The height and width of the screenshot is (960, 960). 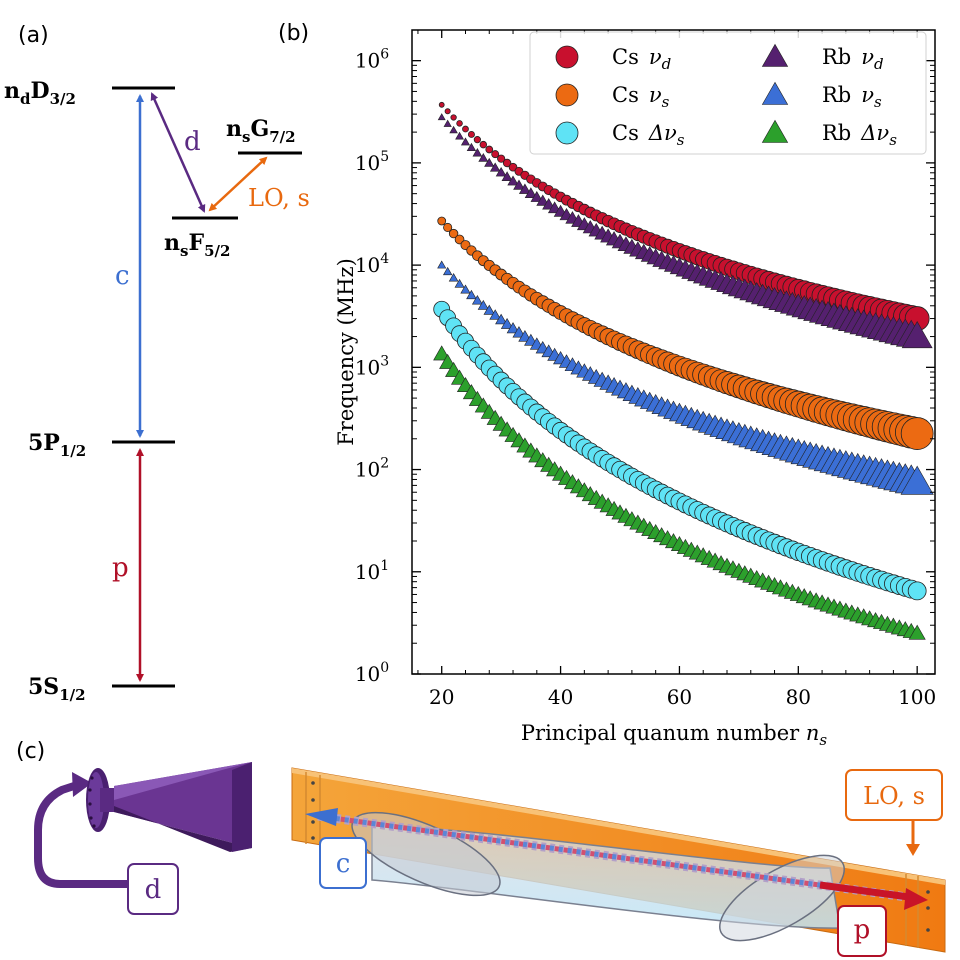 I want to click on x-tick-label: 100, so click(x=917, y=697).